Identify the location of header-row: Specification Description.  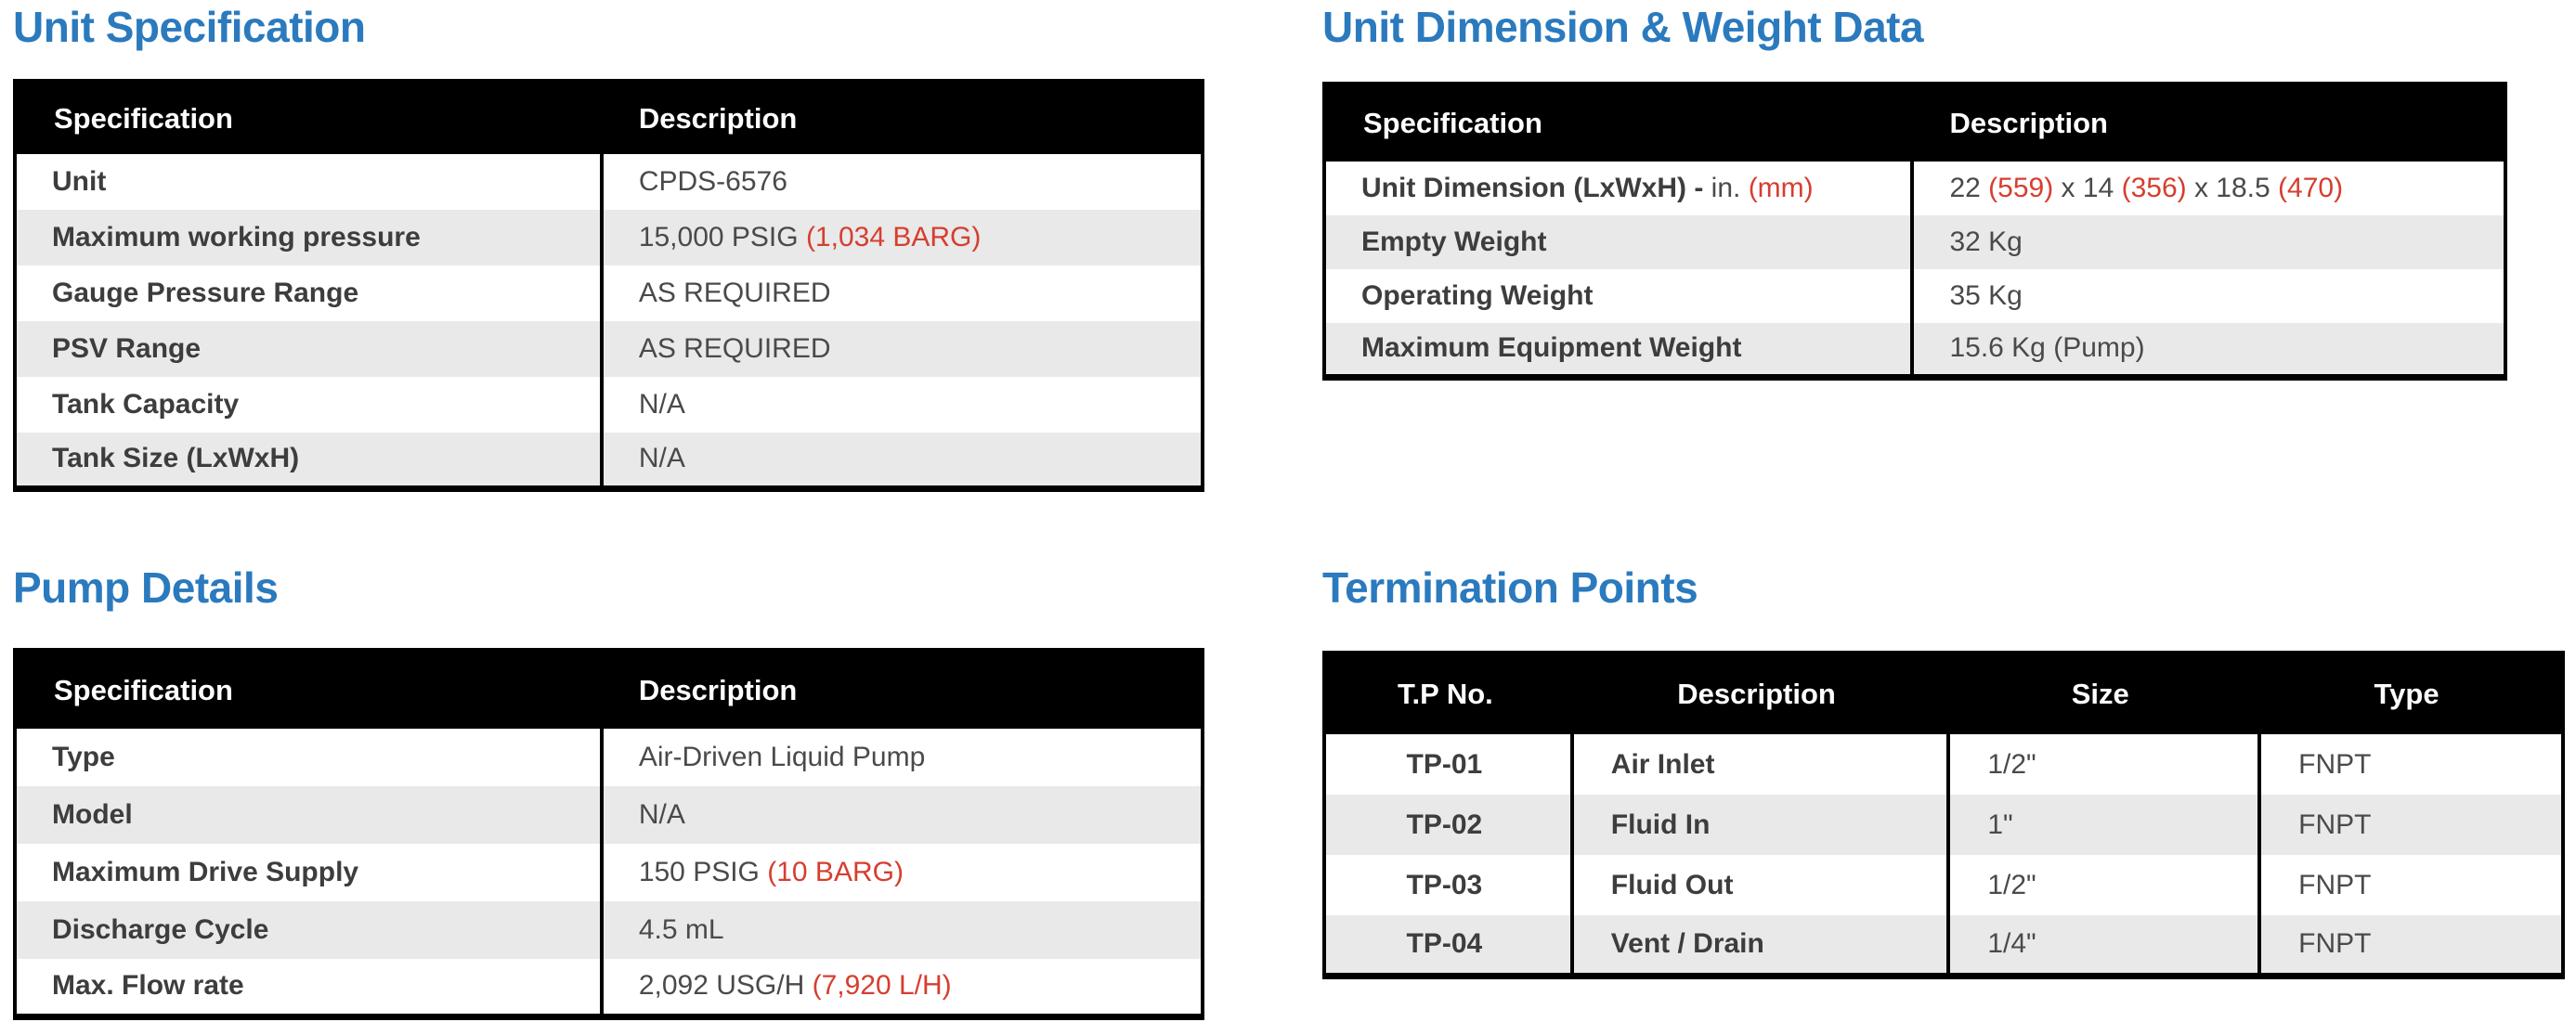
(1914, 123).